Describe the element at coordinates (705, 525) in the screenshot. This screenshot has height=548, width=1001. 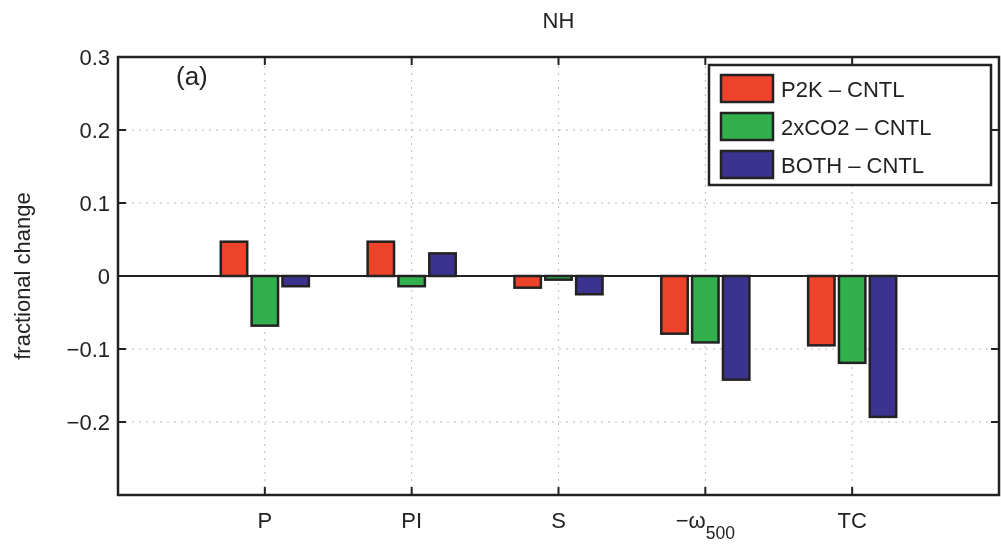
I see `x-tick-label: −ω$_{500}$` at that location.